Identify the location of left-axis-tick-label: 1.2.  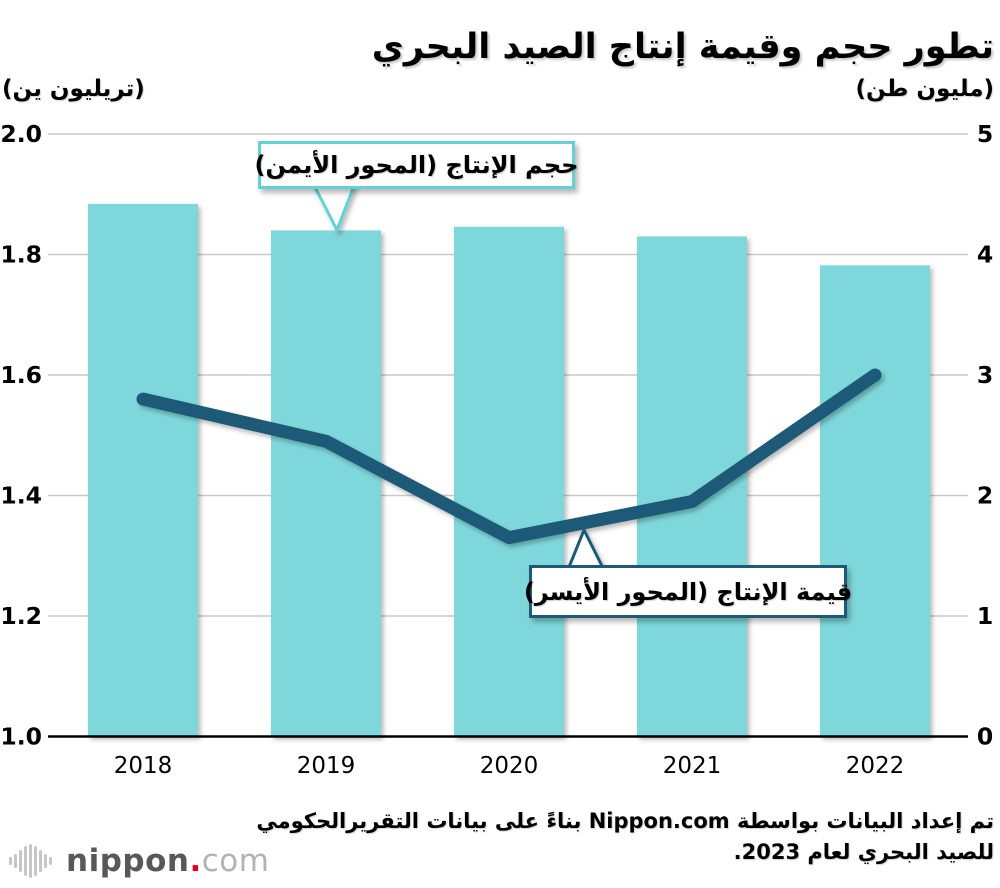
(21, 616).